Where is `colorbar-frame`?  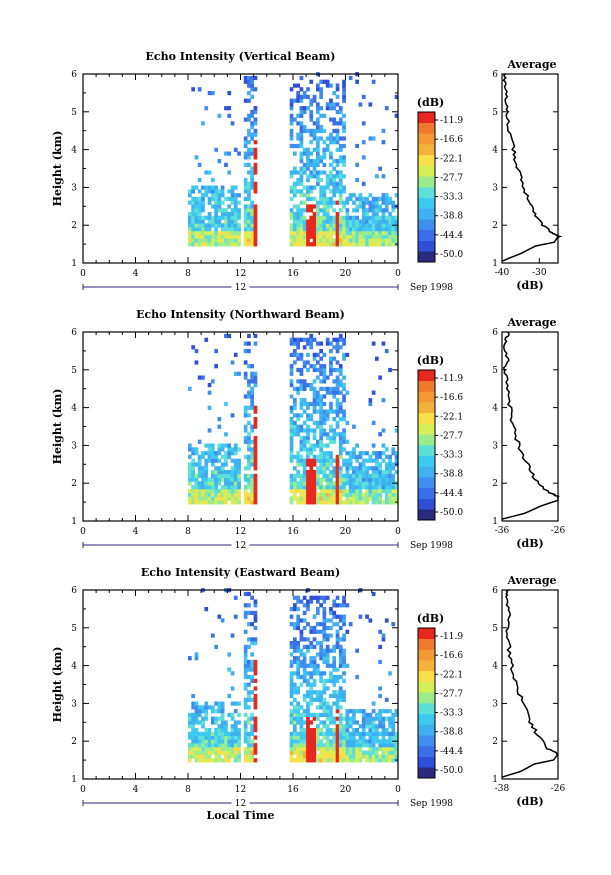 colorbar-frame is located at coordinates (426, 445).